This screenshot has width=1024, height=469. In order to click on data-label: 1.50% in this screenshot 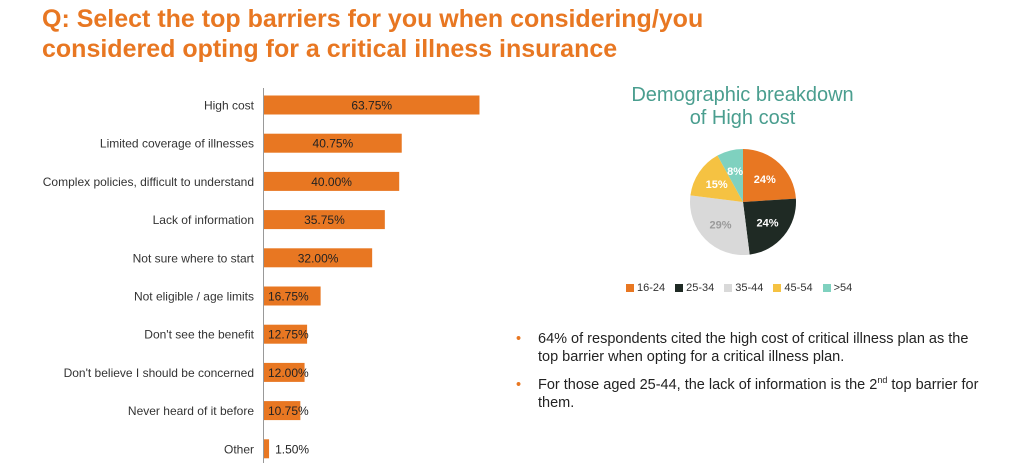, I will do `click(292, 449)`.